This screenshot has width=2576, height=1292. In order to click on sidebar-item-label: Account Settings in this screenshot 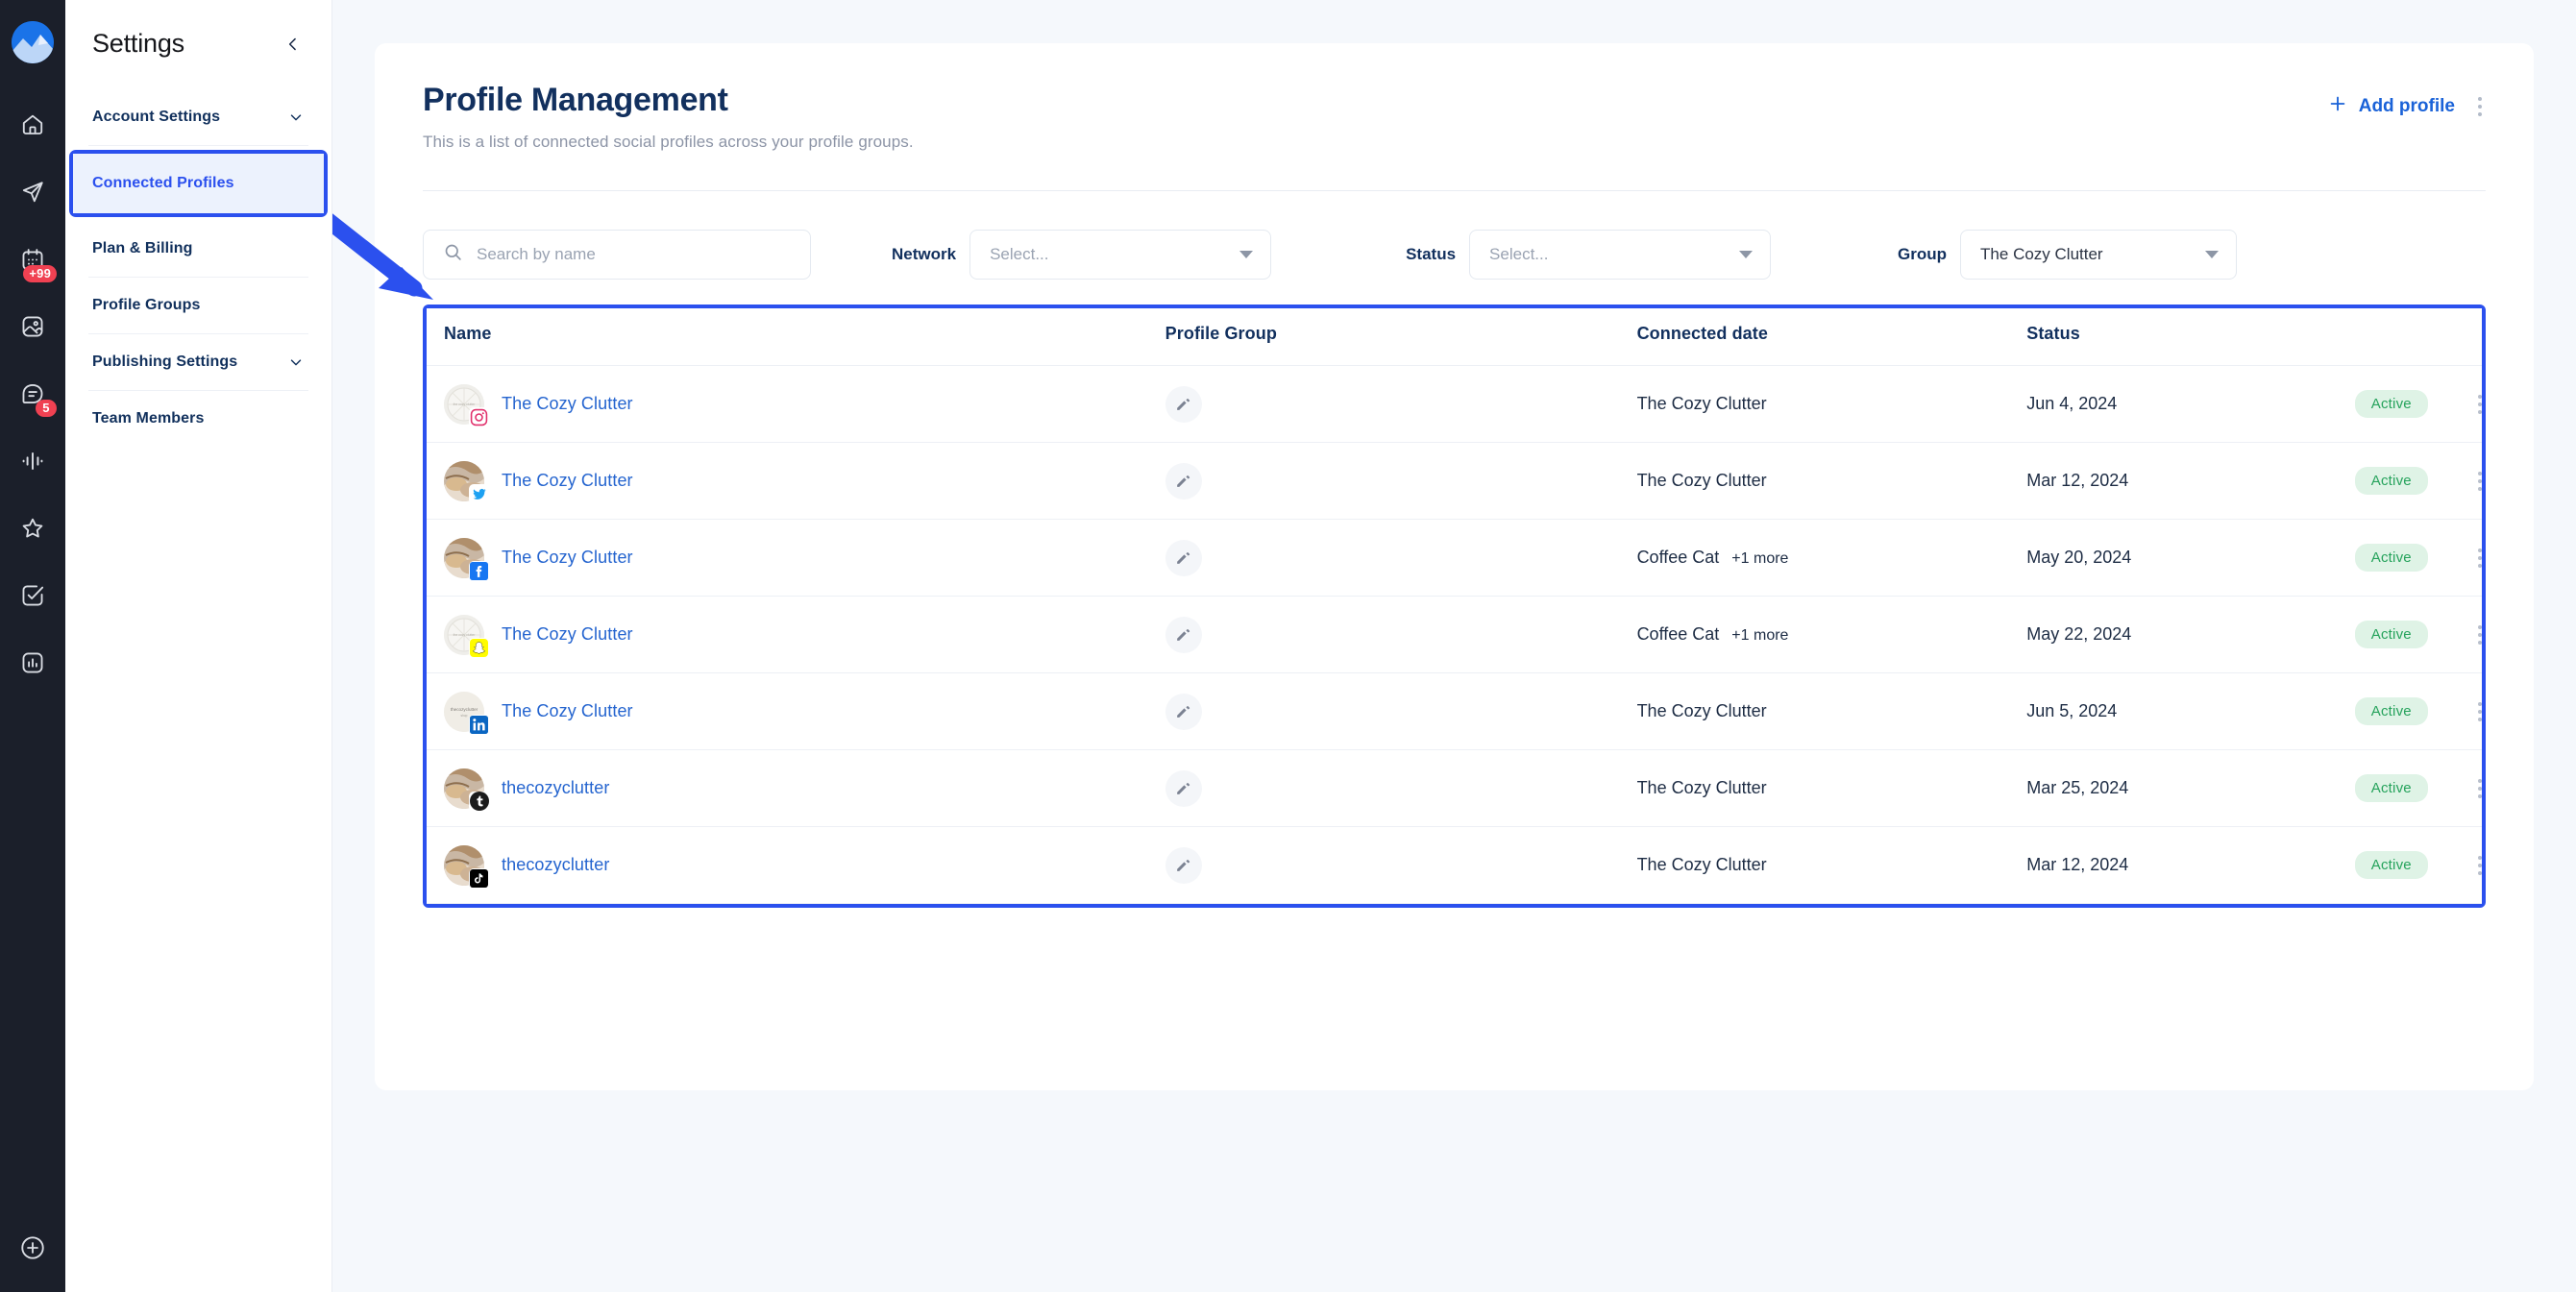, I will do `click(156, 117)`.